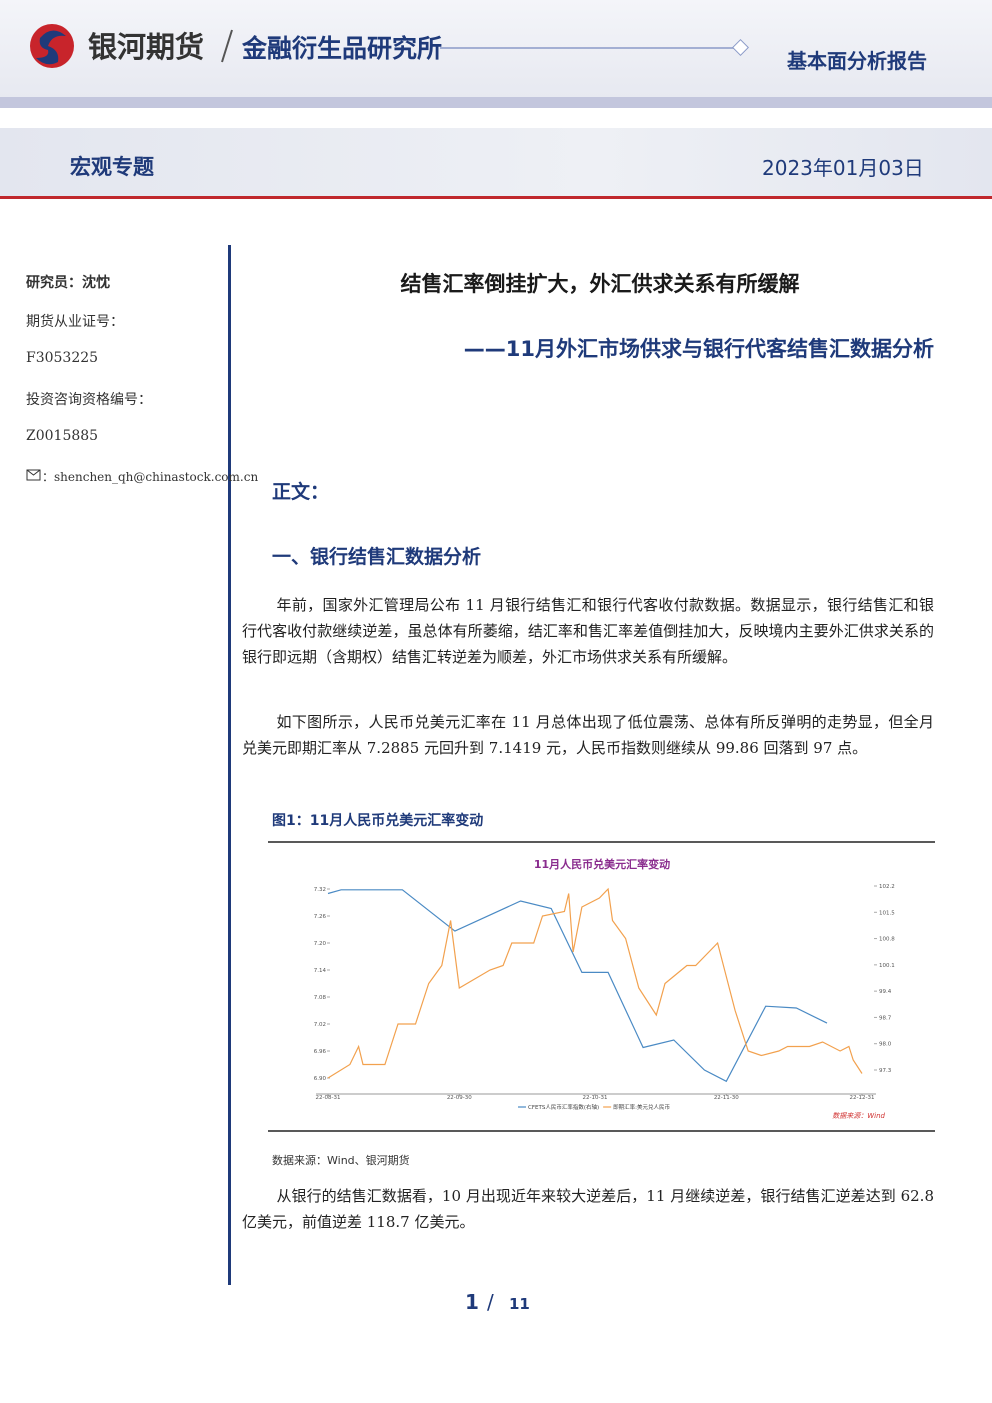 The image size is (992, 1403). Describe the element at coordinates (342, 48) in the screenshot. I see `institute: 金融衍生品研究所` at that location.